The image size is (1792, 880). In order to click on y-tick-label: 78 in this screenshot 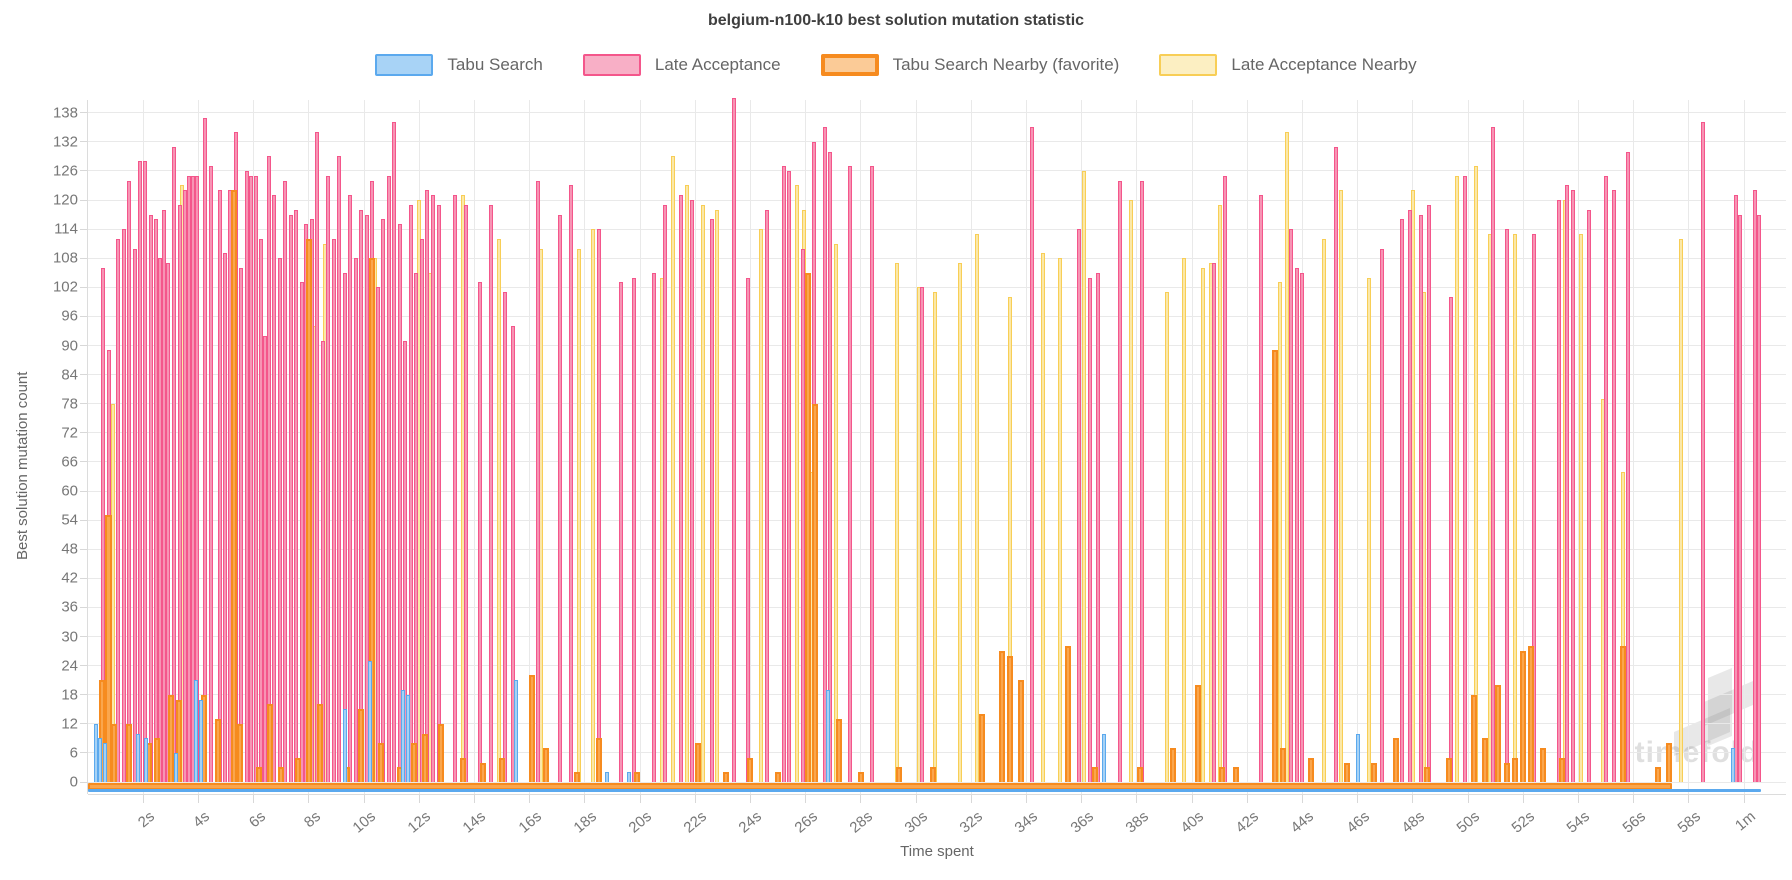, I will do `click(69, 404)`.